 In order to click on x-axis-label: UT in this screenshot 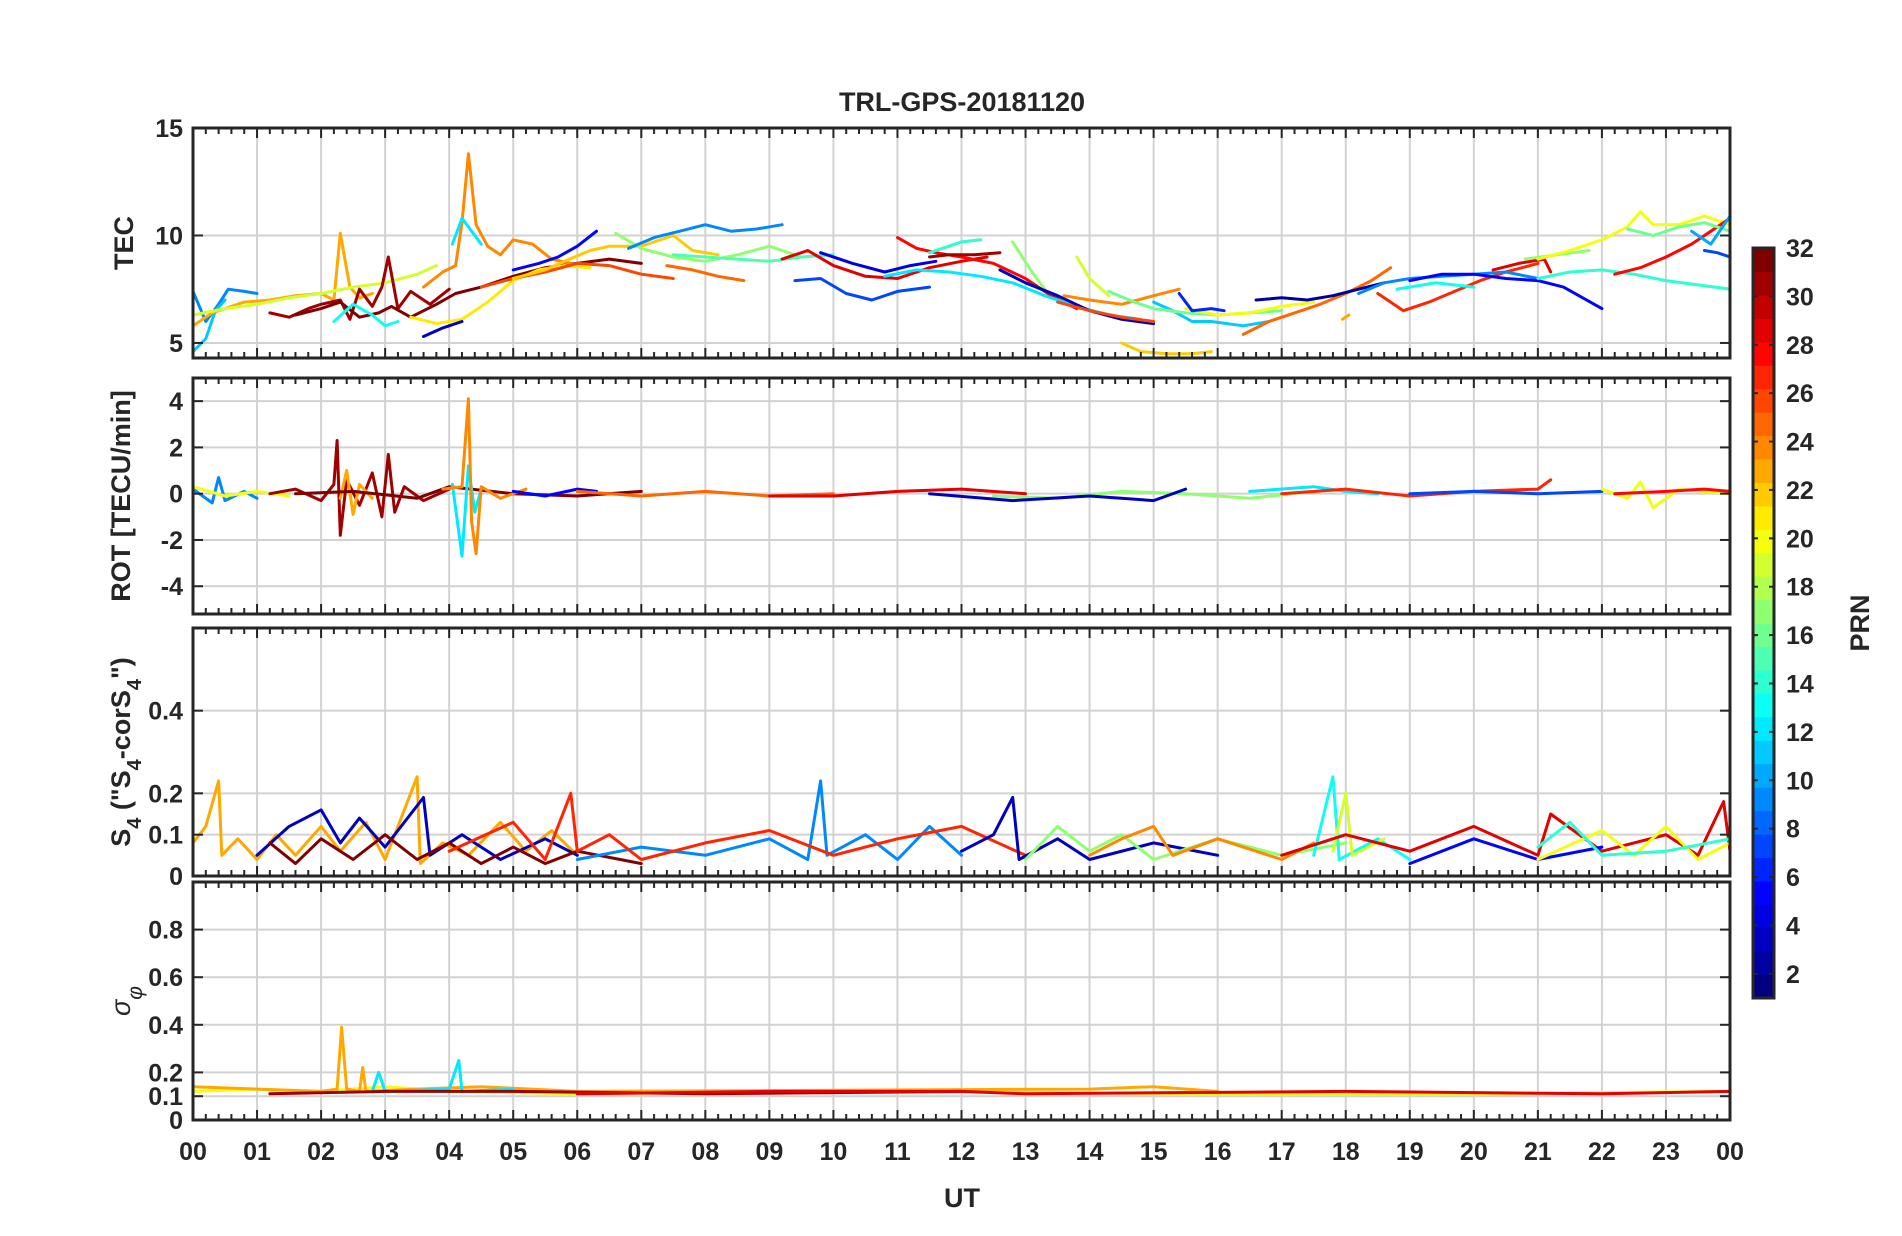, I will do `click(962, 1198)`.